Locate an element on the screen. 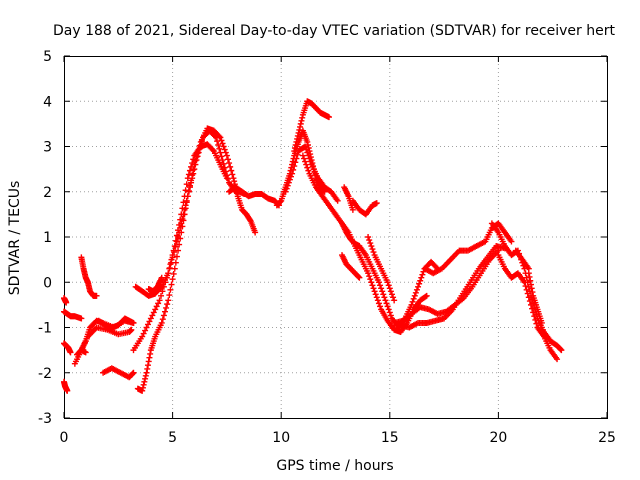 The image size is (640, 480). y-tick-label: -2 is located at coordinates (45, 374).